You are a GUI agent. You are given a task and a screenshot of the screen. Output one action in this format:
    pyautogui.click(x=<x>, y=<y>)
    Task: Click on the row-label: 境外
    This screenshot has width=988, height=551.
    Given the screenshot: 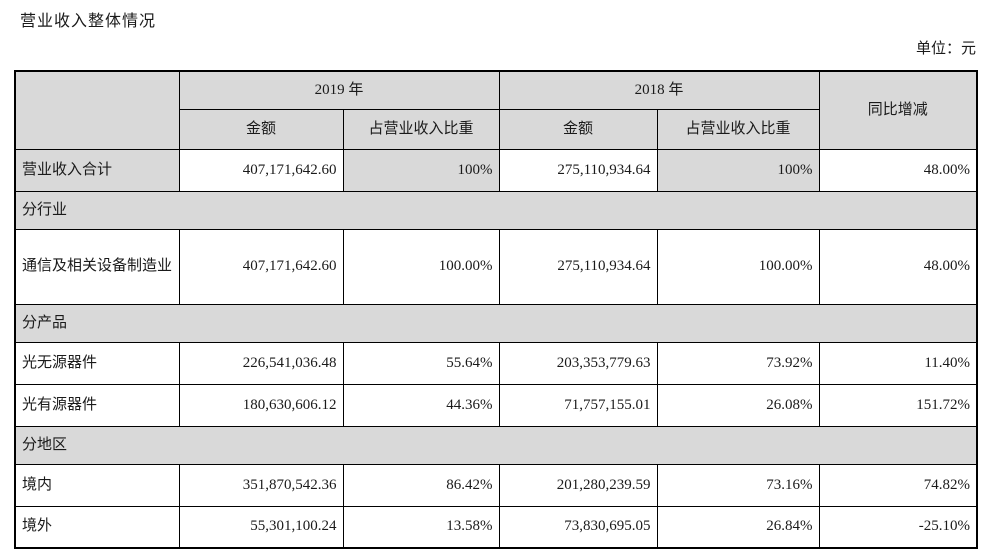 What is the action you would take?
    pyautogui.click(x=97, y=527)
    